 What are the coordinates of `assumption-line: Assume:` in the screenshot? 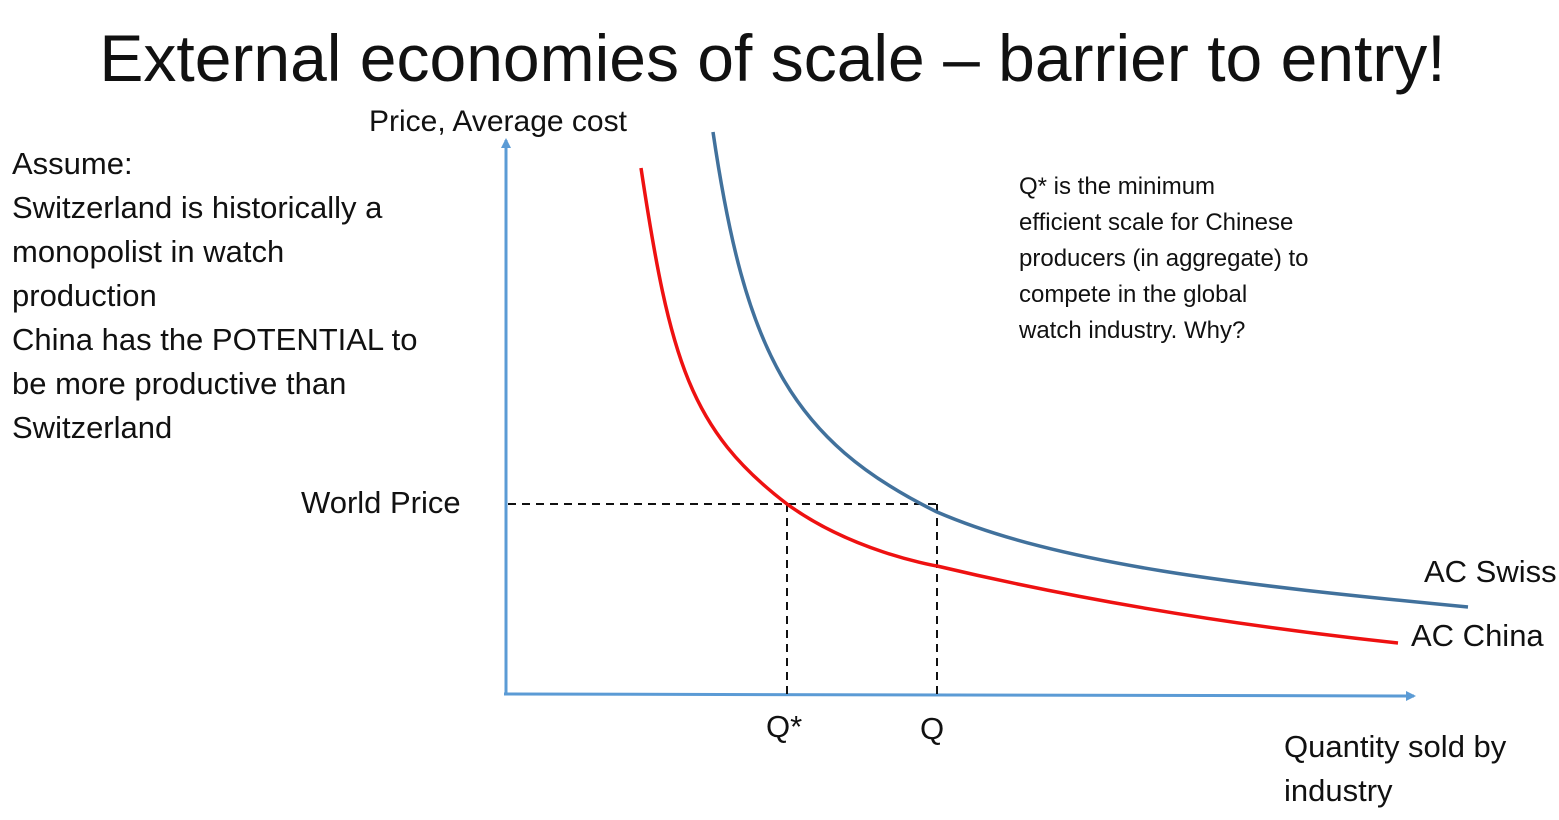 It's located at (72, 163).